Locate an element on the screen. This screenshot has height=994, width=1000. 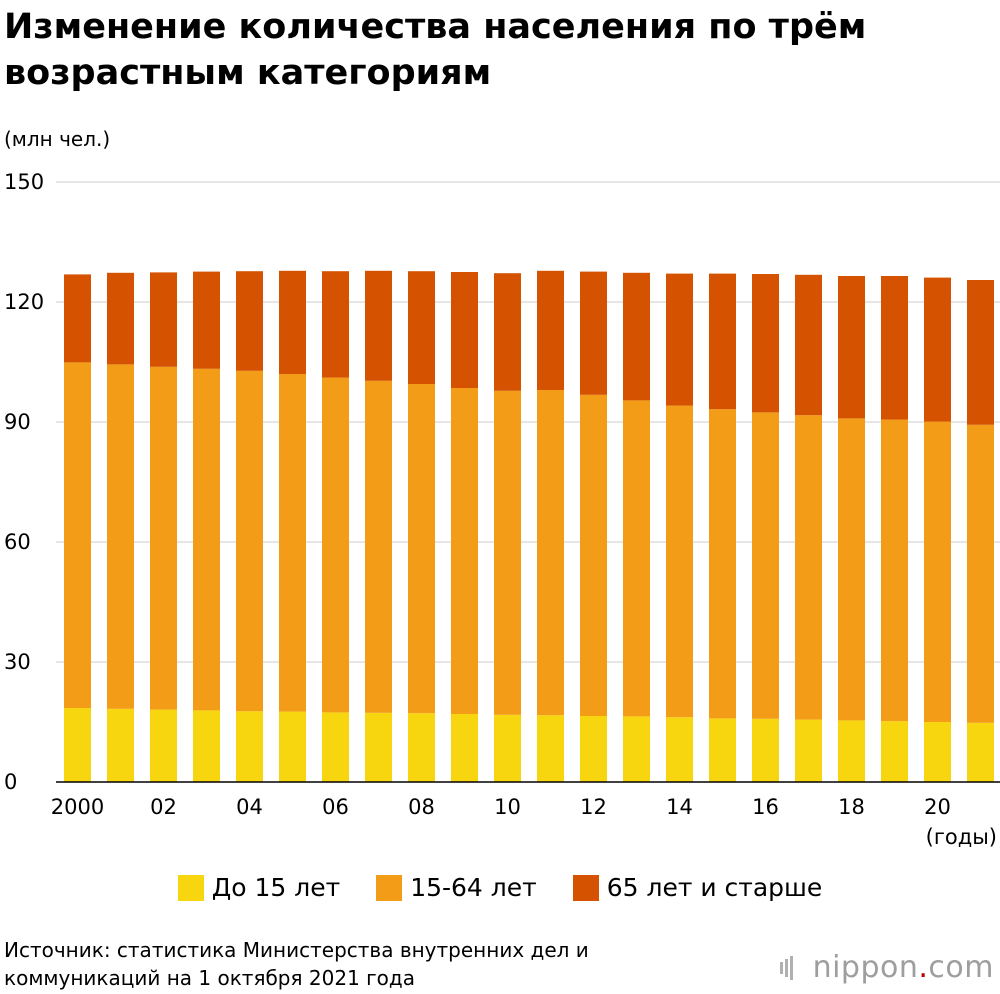
legend-label-over65: 65 лет и старше is located at coordinates (714, 887).